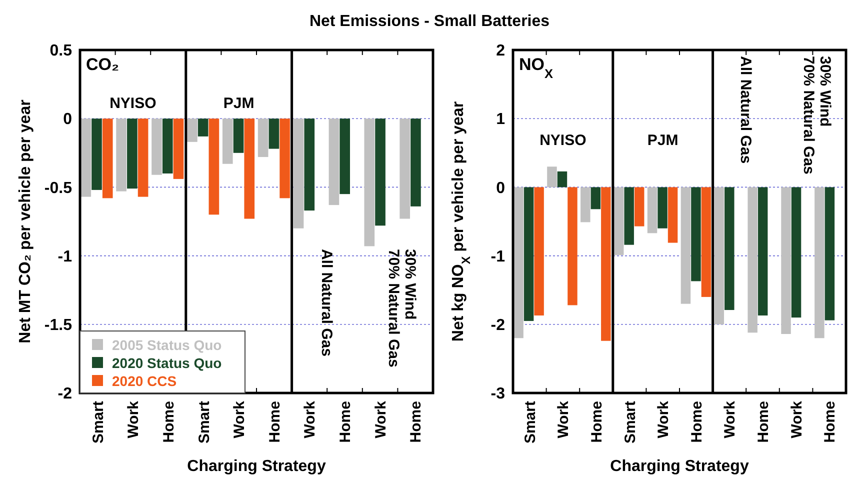 The height and width of the screenshot is (491, 859). Describe the element at coordinates (58, 188) in the screenshot. I see `y-tick-label: -0.5` at that location.